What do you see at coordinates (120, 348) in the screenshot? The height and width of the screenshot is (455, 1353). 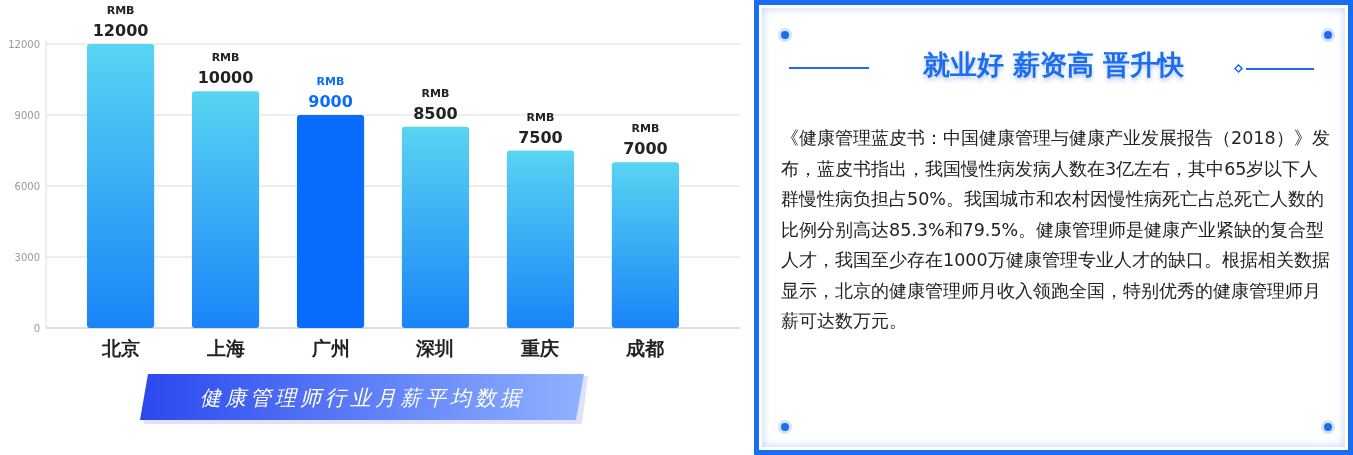 I see `x-tick-label: 北京` at bounding box center [120, 348].